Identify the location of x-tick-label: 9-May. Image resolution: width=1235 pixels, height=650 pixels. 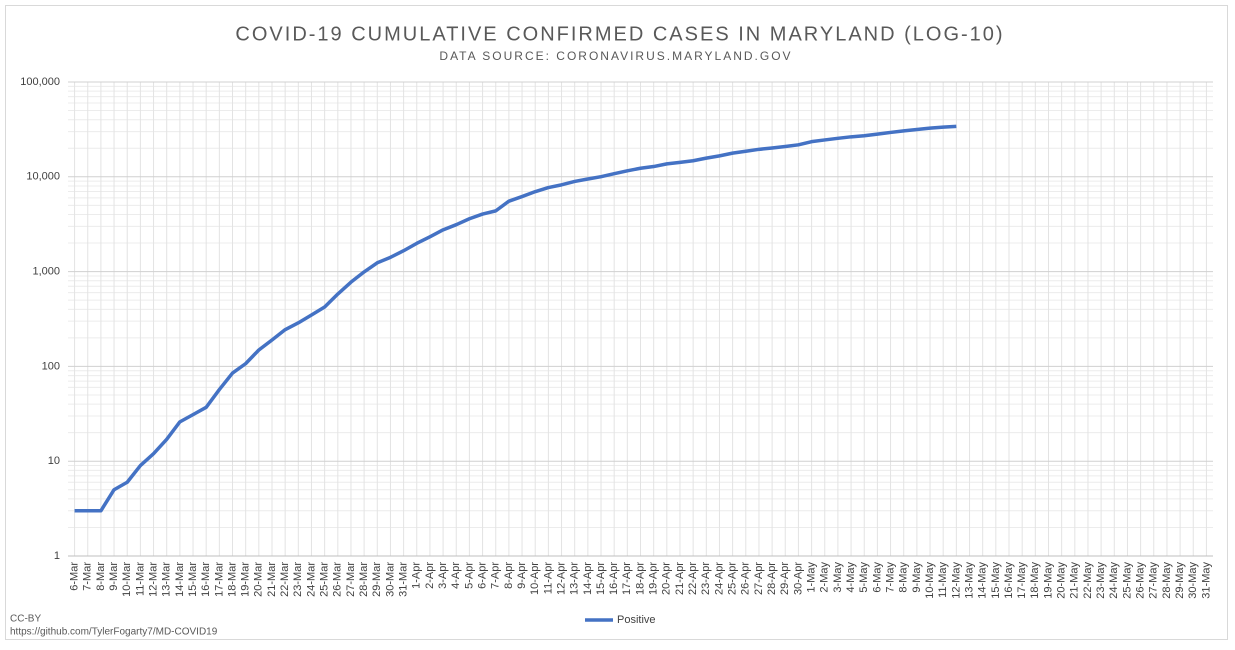
(917, 577).